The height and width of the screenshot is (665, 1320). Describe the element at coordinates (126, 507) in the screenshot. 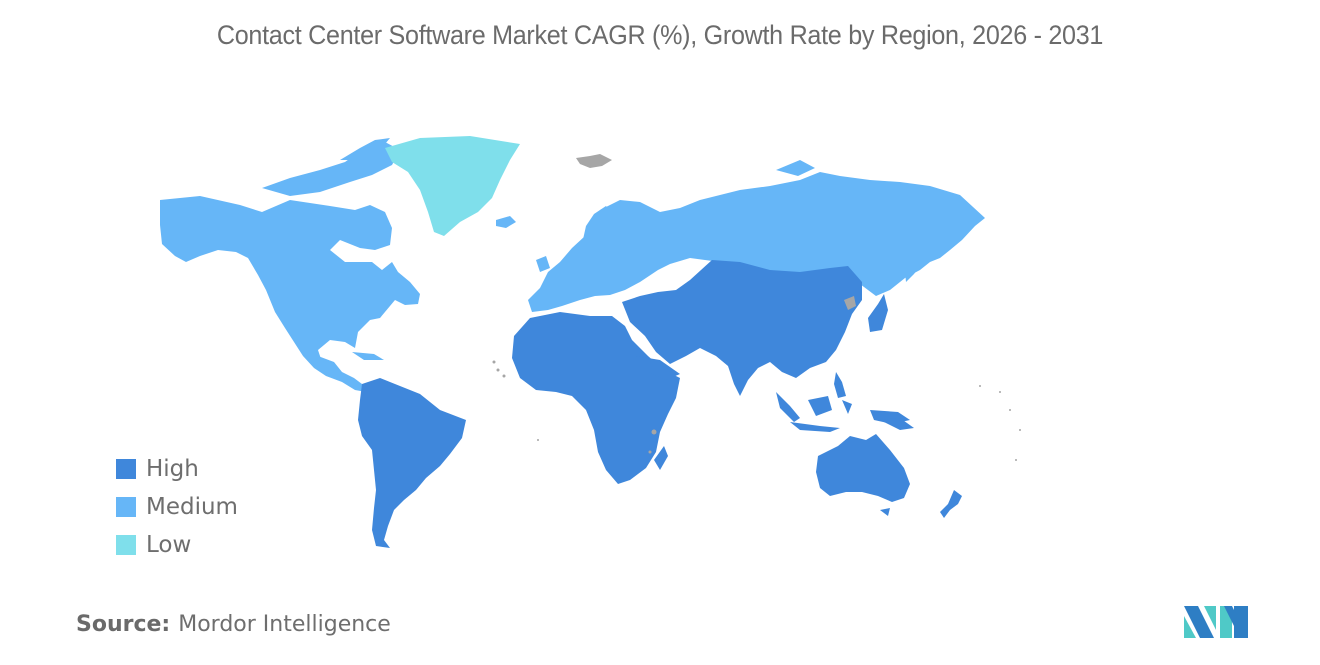

I see `legend-swatch-medium` at that location.